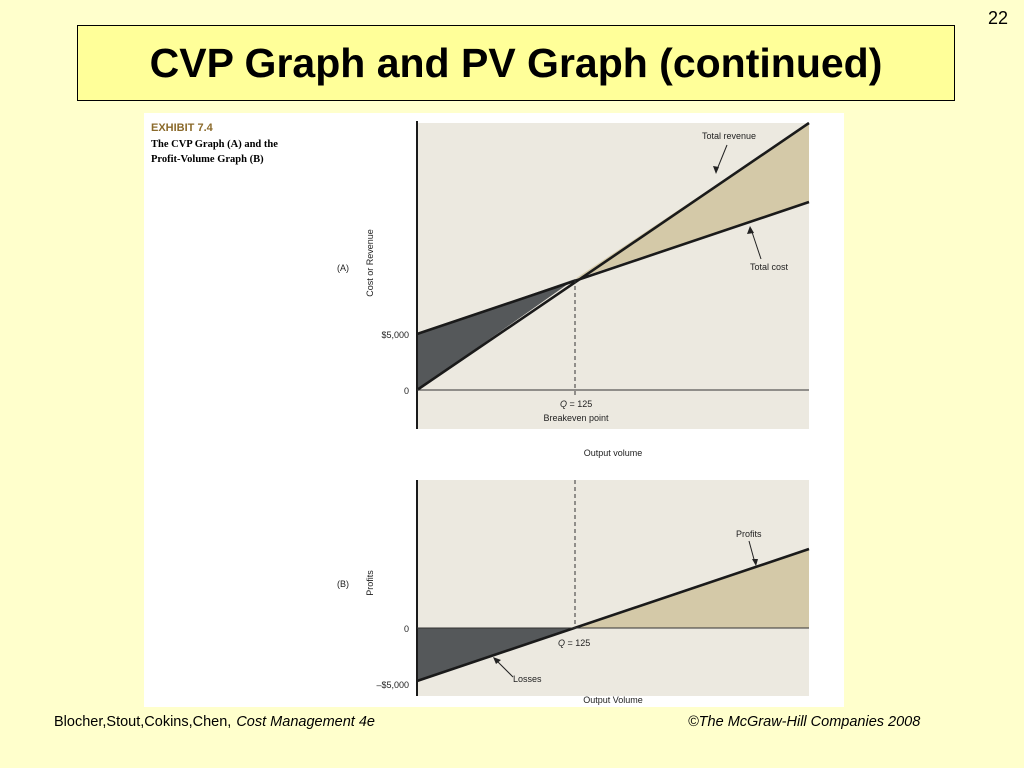  Describe the element at coordinates (576, 418) in the screenshot. I see `graph-a-breakeven-label: Breakeven point` at that location.